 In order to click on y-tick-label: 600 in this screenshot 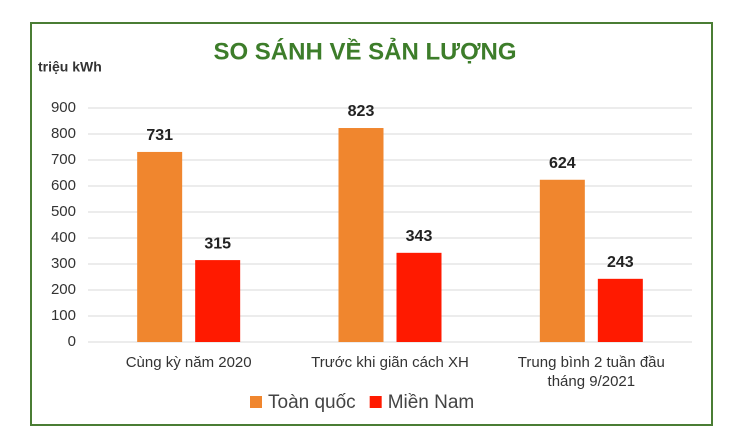, I will do `click(63, 185)`.